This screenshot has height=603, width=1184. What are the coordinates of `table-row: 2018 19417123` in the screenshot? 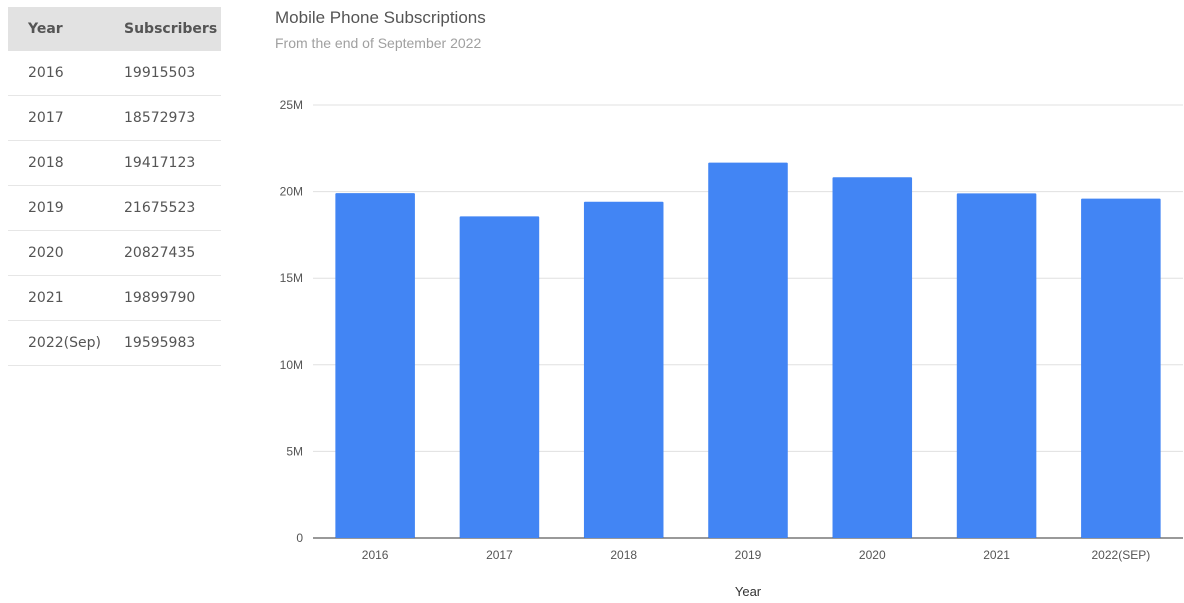 It's located at (114, 163).